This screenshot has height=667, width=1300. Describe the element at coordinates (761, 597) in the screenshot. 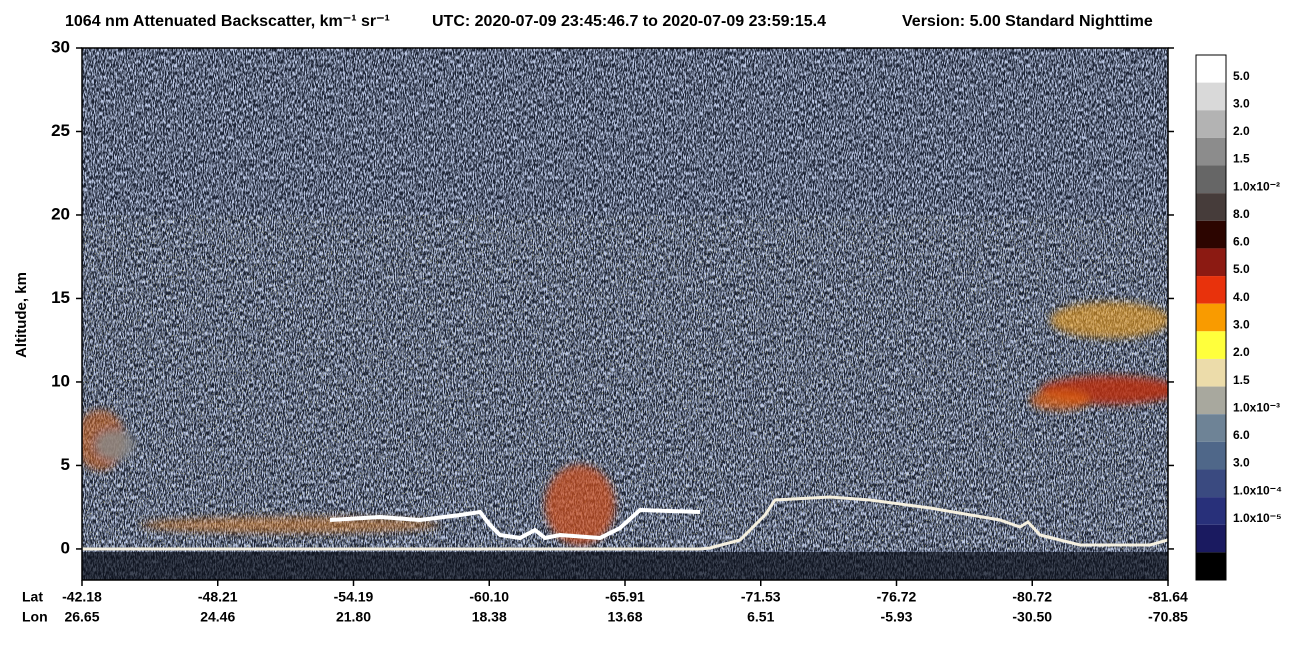

I see `lat-tick-label: -71.53` at that location.